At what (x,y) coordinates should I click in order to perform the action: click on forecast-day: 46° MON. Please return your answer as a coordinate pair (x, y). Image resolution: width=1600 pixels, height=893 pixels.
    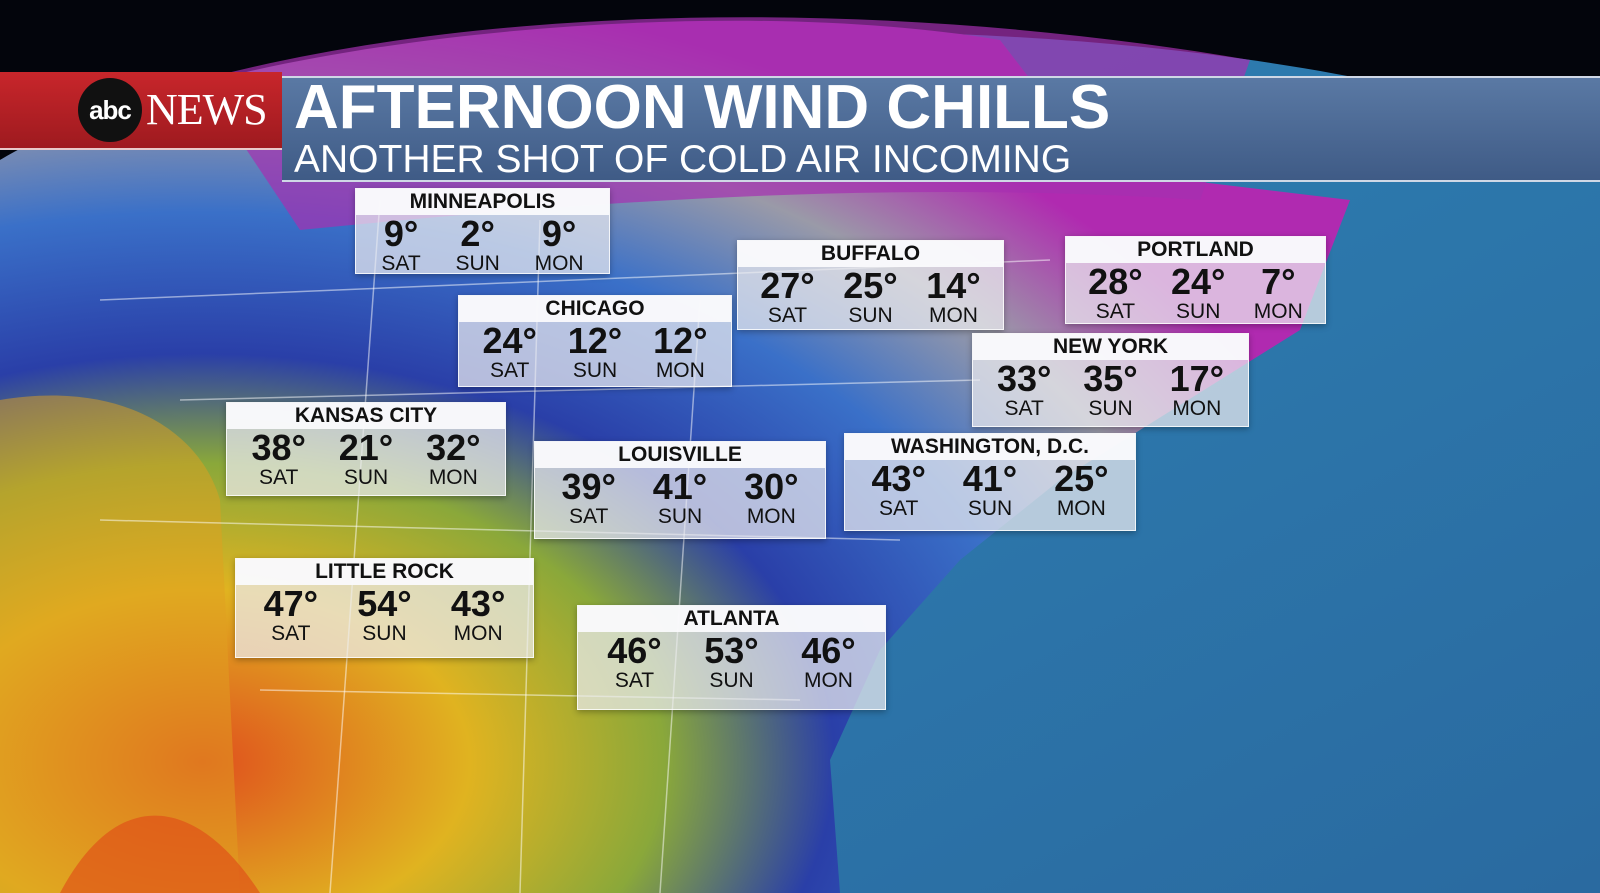
    Looking at the image, I should click on (828, 662).